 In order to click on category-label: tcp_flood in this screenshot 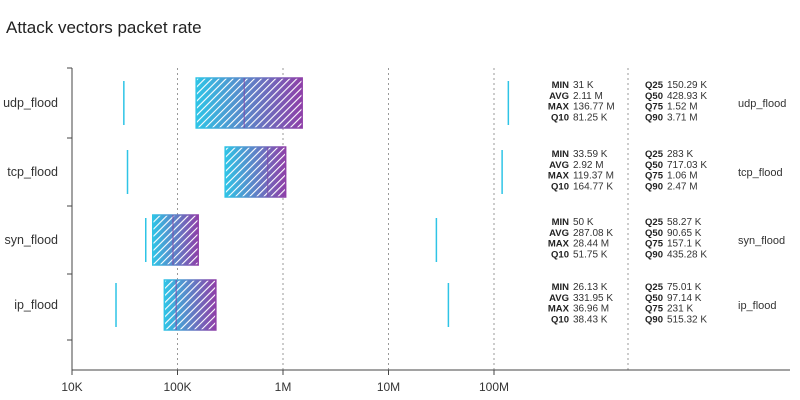, I will do `click(32, 172)`.